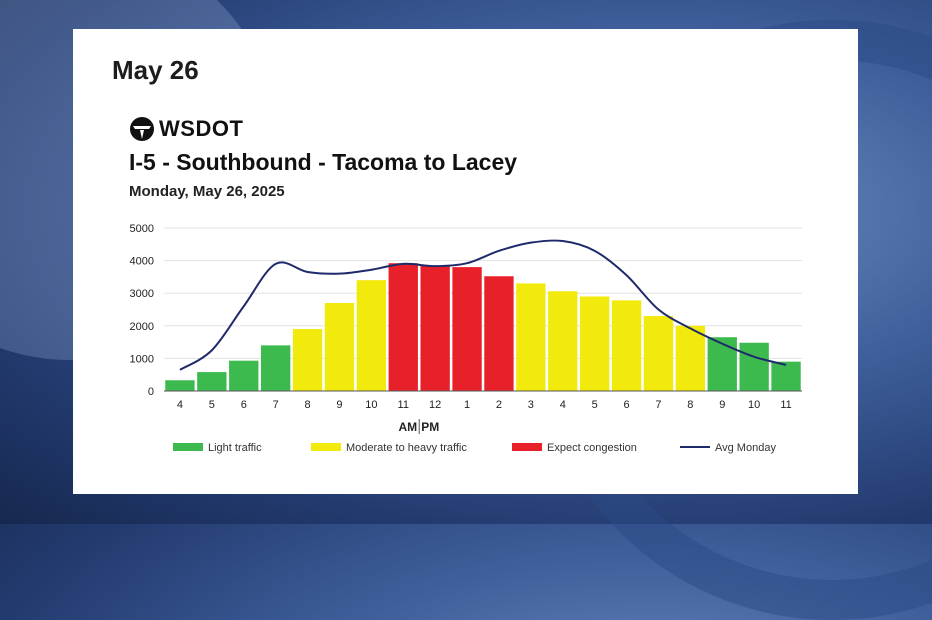  What do you see at coordinates (142, 262) in the screenshot?
I see `y-tick-label: 4000` at bounding box center [142, 262].